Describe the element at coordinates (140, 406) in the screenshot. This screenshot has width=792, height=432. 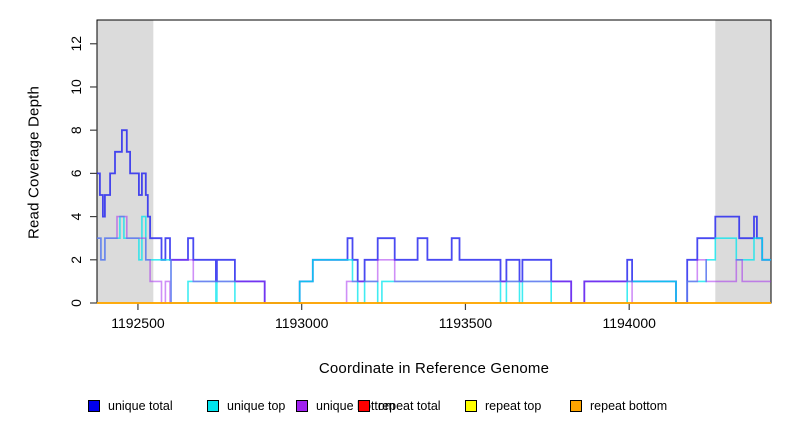
I see `legend-label: unique total` at that location.